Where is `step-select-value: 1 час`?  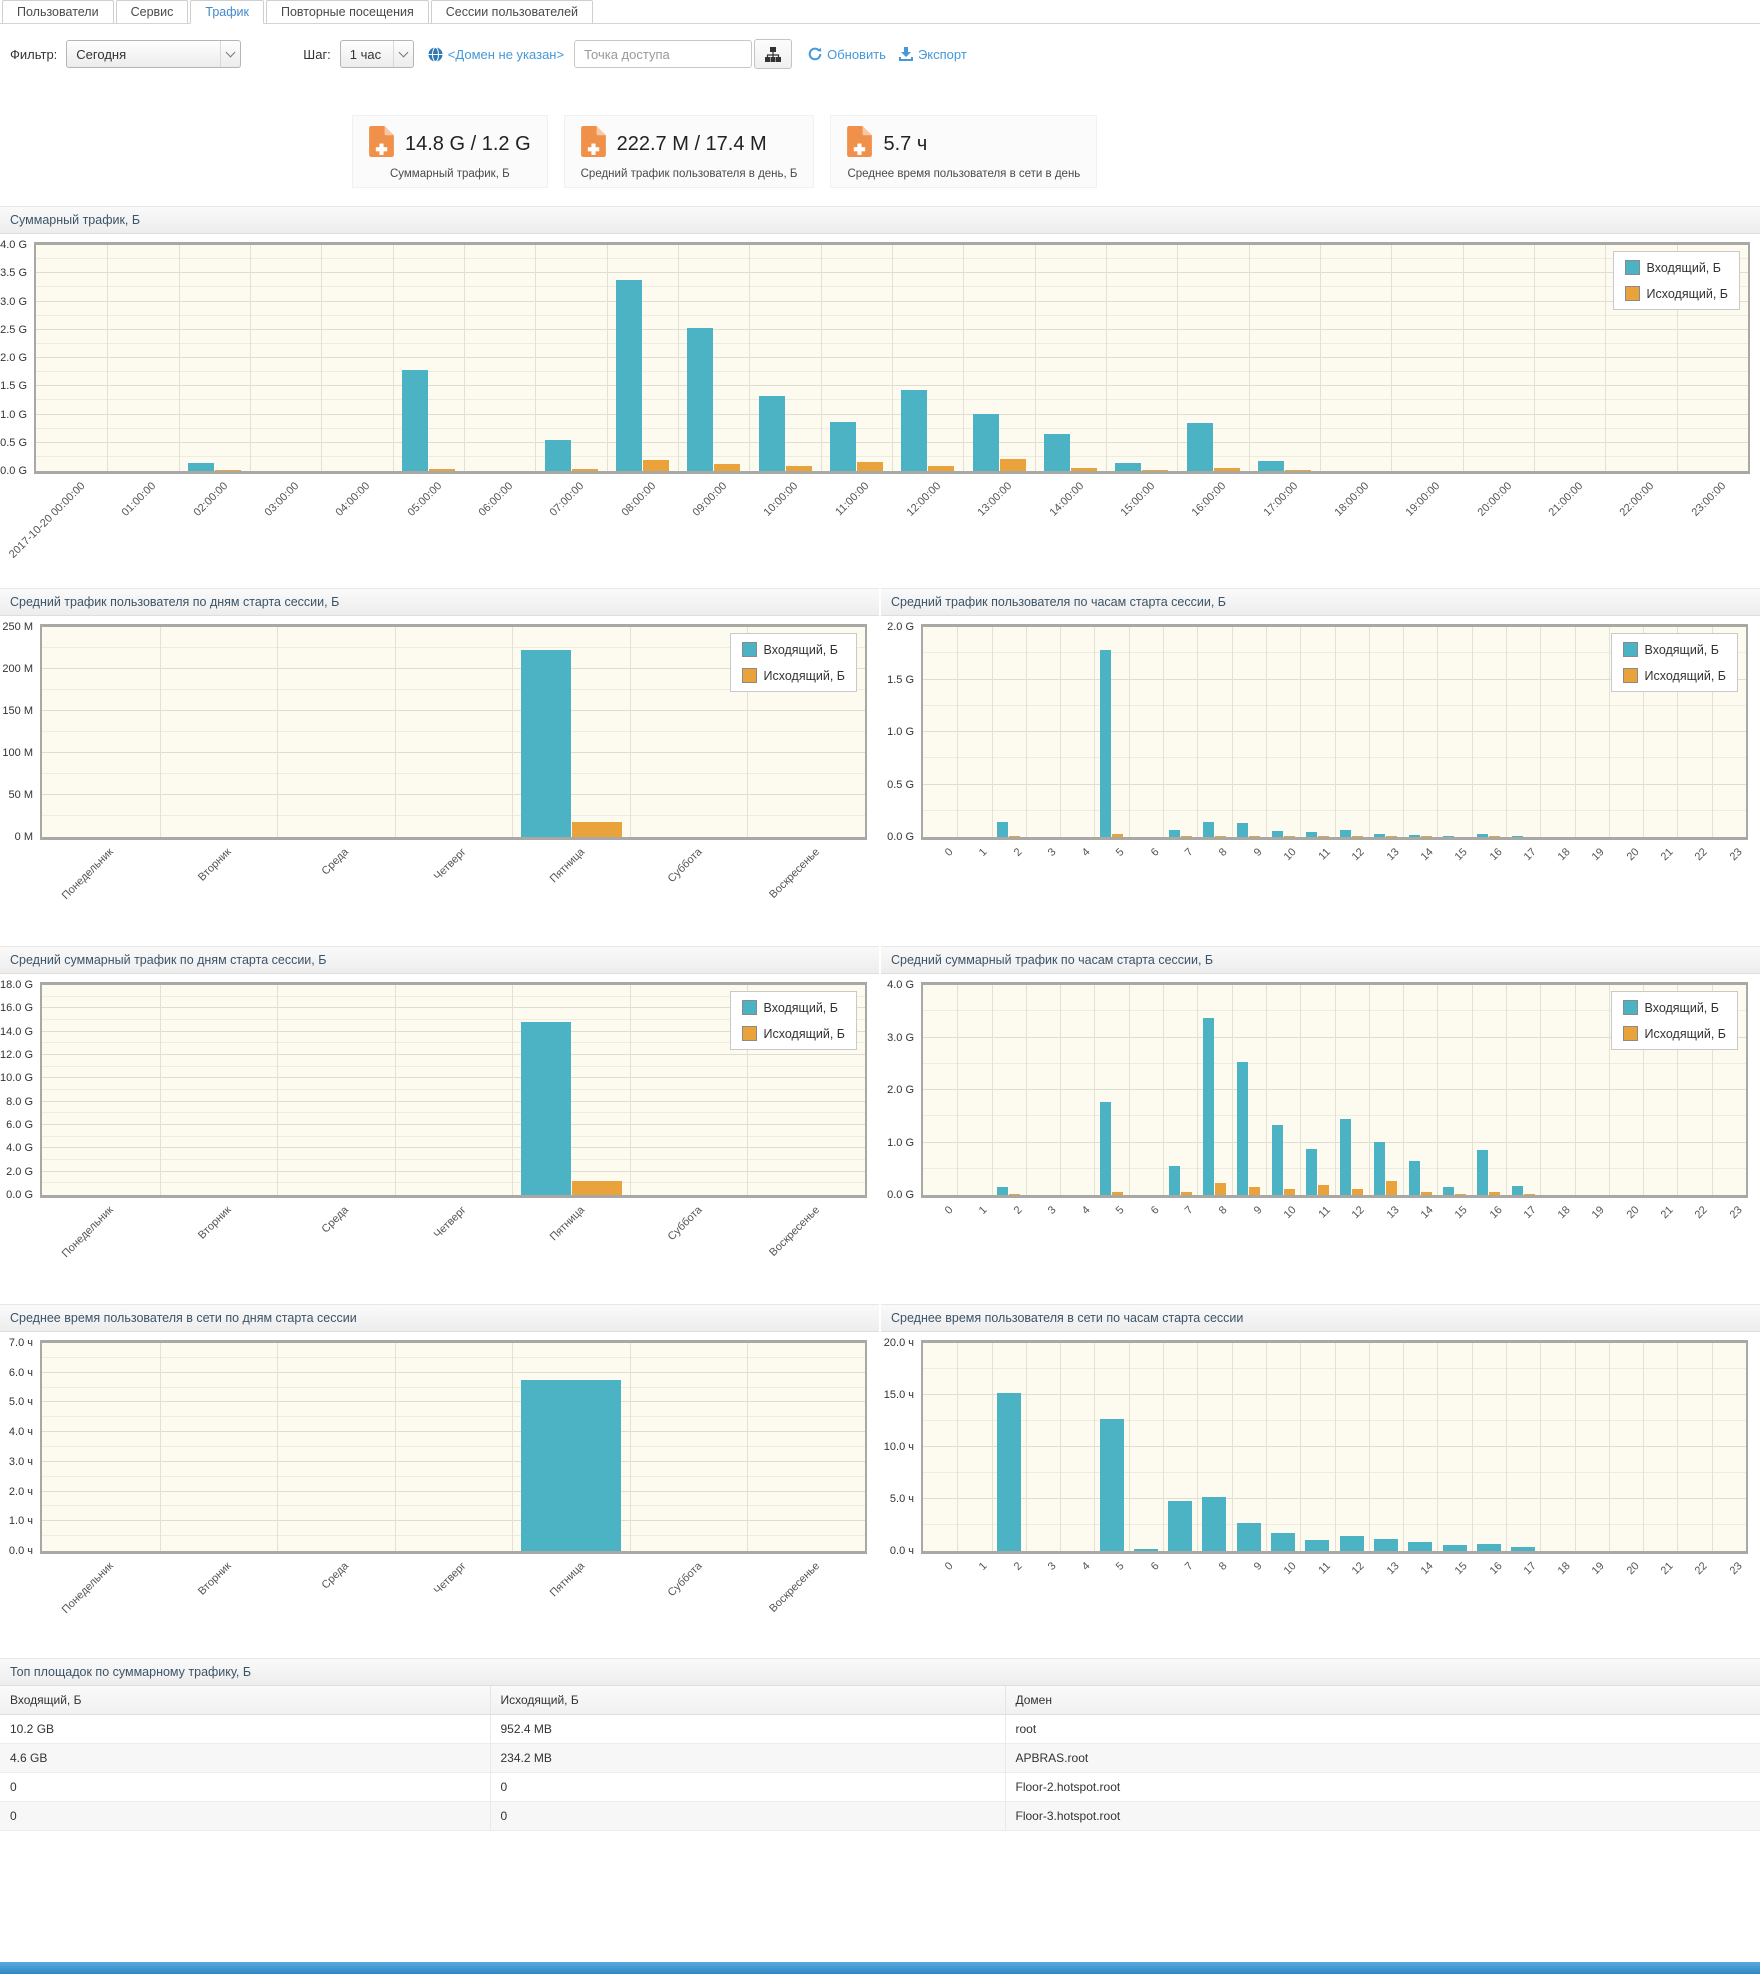
step-select-value: 1 час is located at coordinates (365, 54).